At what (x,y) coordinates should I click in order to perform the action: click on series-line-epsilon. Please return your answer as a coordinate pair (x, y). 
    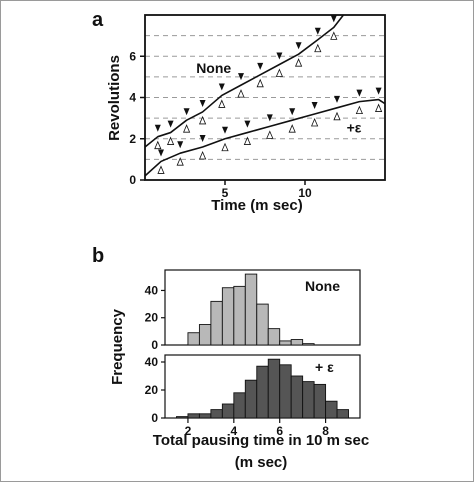
    Looking at the image, I should click on (265, 137).